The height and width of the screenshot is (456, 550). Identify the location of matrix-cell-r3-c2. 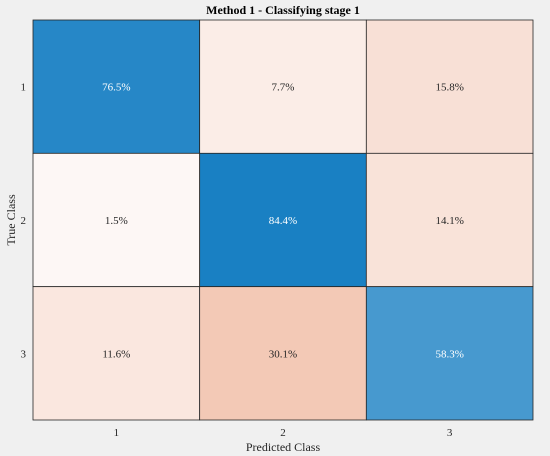
(283, 353).